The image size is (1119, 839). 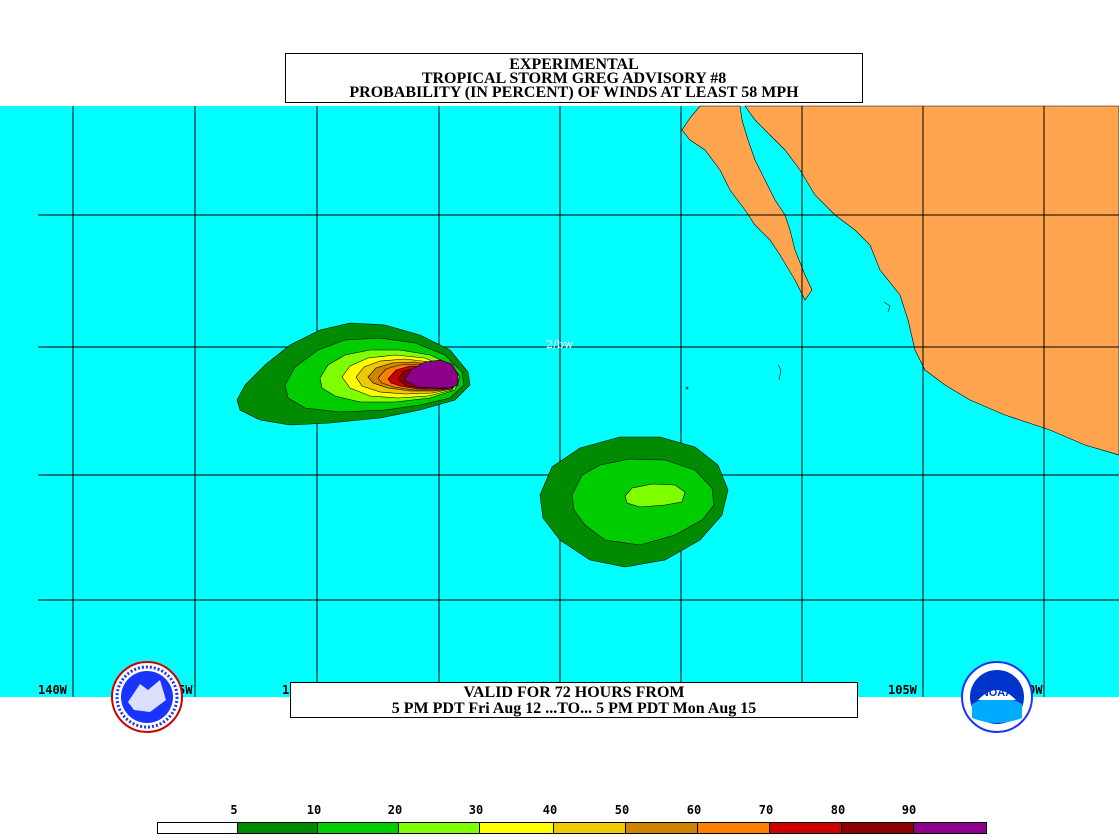 What do you see at coordinates (52, 690) in the screenshot?
I see `lon-label-140w: 140W` at bounding box center [52, 690].